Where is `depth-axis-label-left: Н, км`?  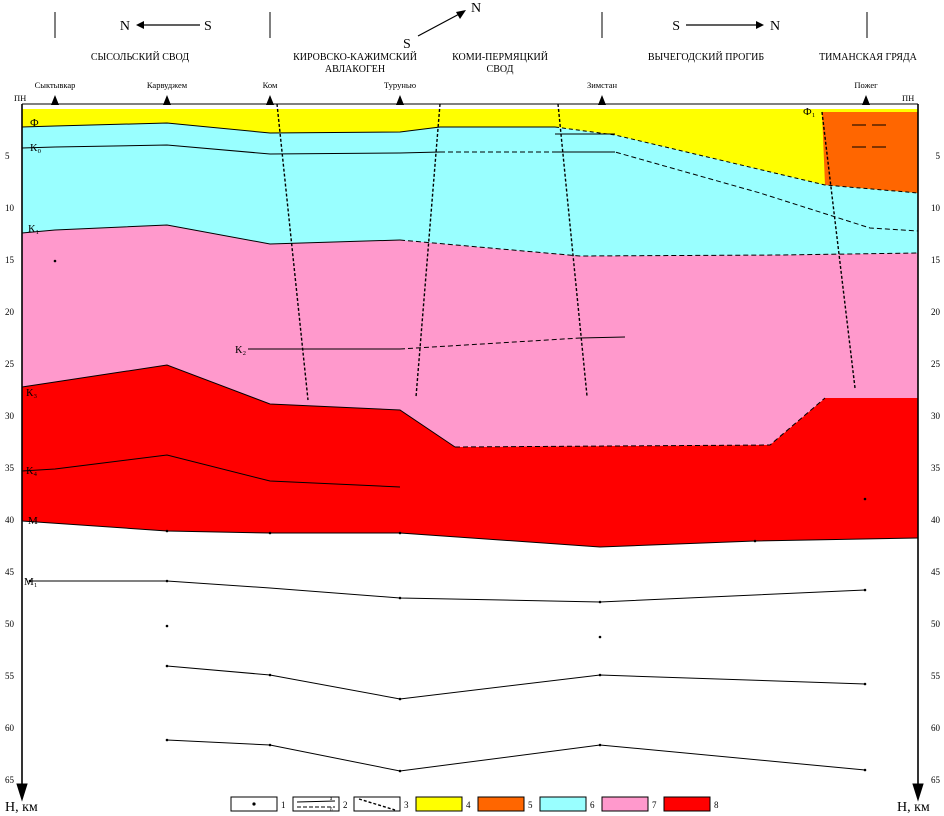 depth-axis-label-left: Н, км is located at coordinates (21, 807).